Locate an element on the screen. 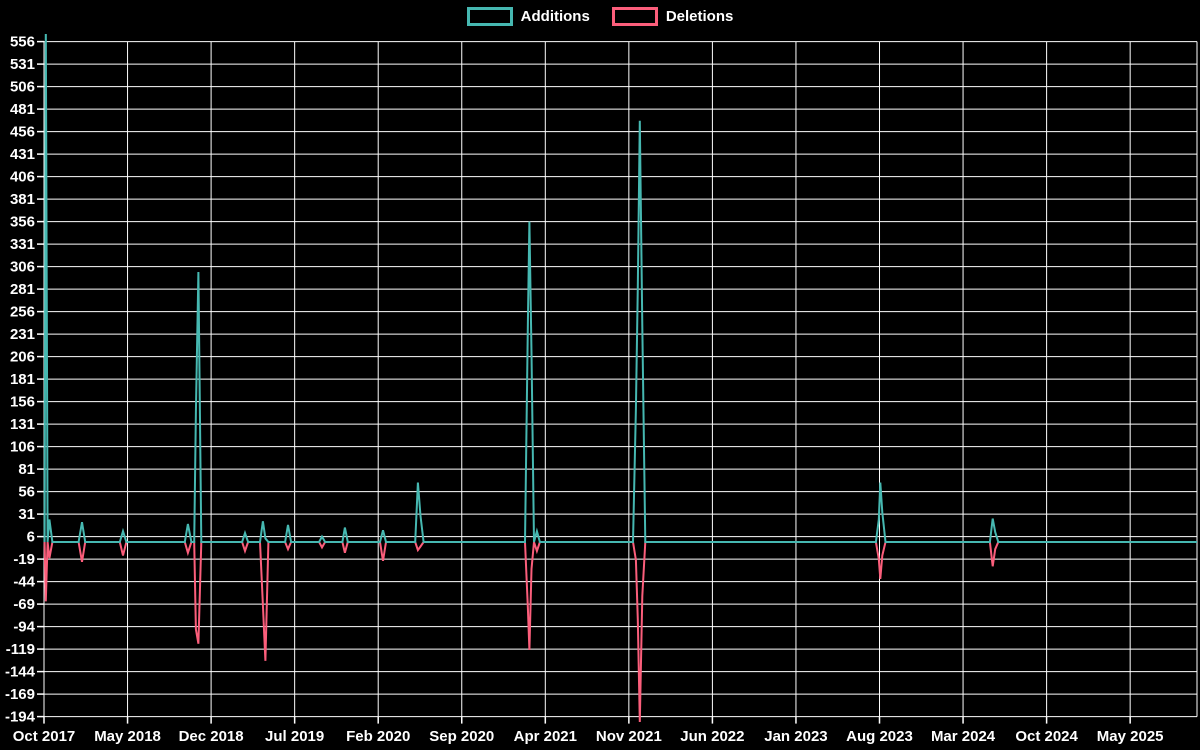 The image size is (1200, 750). y-tick-label: 156 is located at coordinates (22, 402).